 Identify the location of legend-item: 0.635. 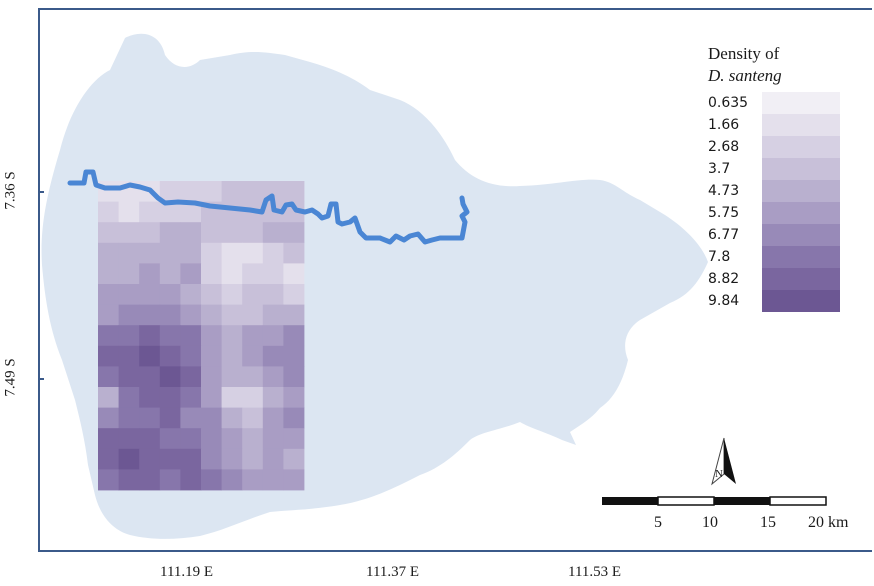
(775, 103).